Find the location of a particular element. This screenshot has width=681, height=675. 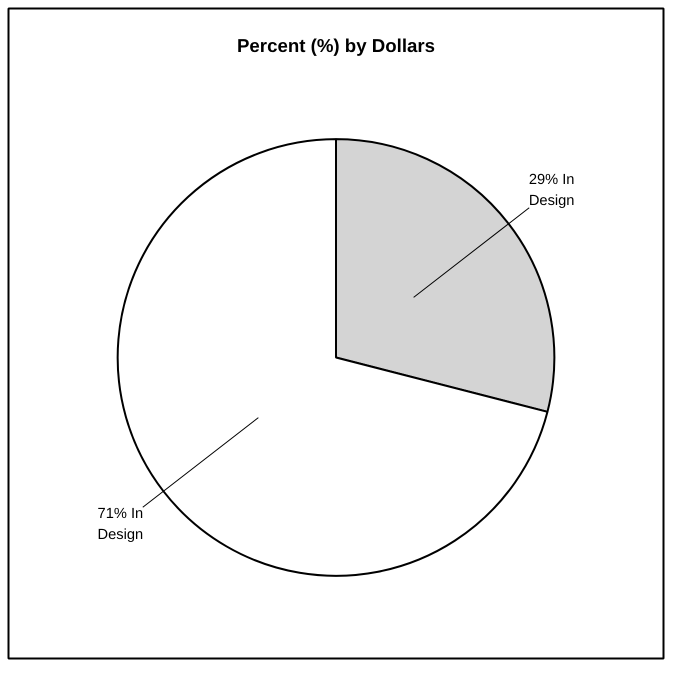

chart-title: Percent (%) by Dollars is located at coordinates (336, 45).